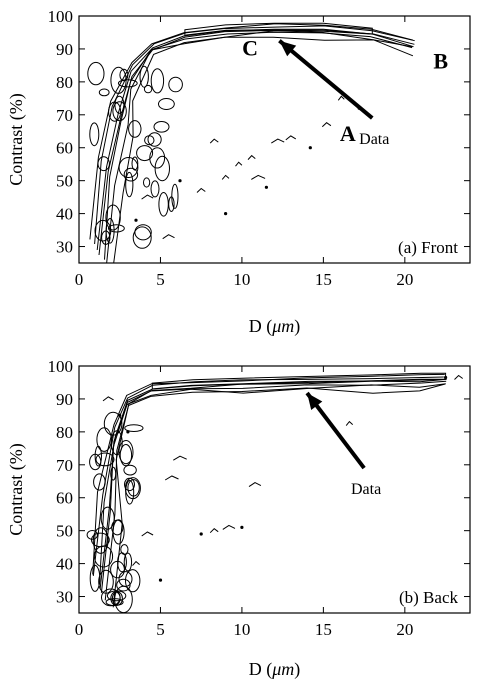 The height and width of the screenshot is (681, 480). Describe the element at coordinates (16, 139) in the screenshot. I see `y-axis-title: Contrast (%)` at that location.